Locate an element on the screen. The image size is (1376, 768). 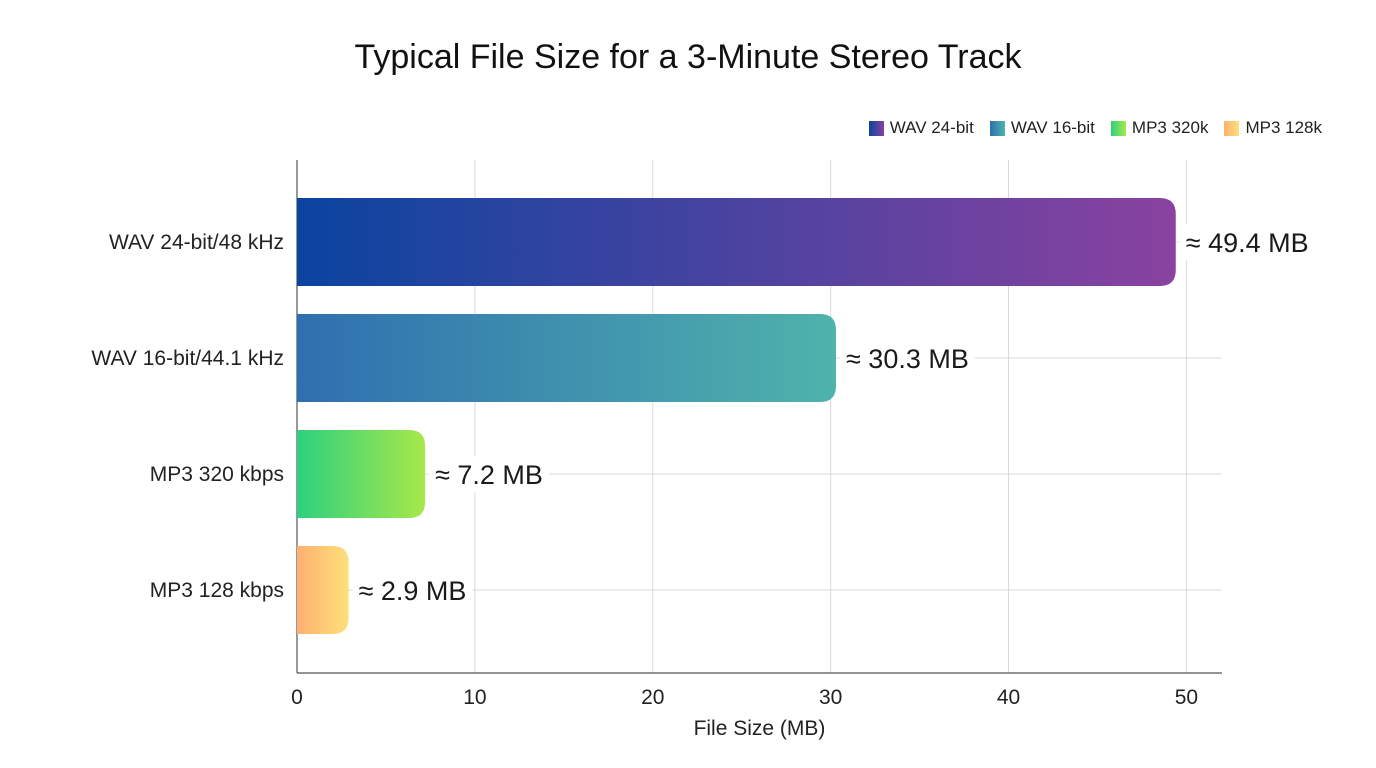
legend-item-mp3-128: MP3 128k is located at coordinates (1273, 128).